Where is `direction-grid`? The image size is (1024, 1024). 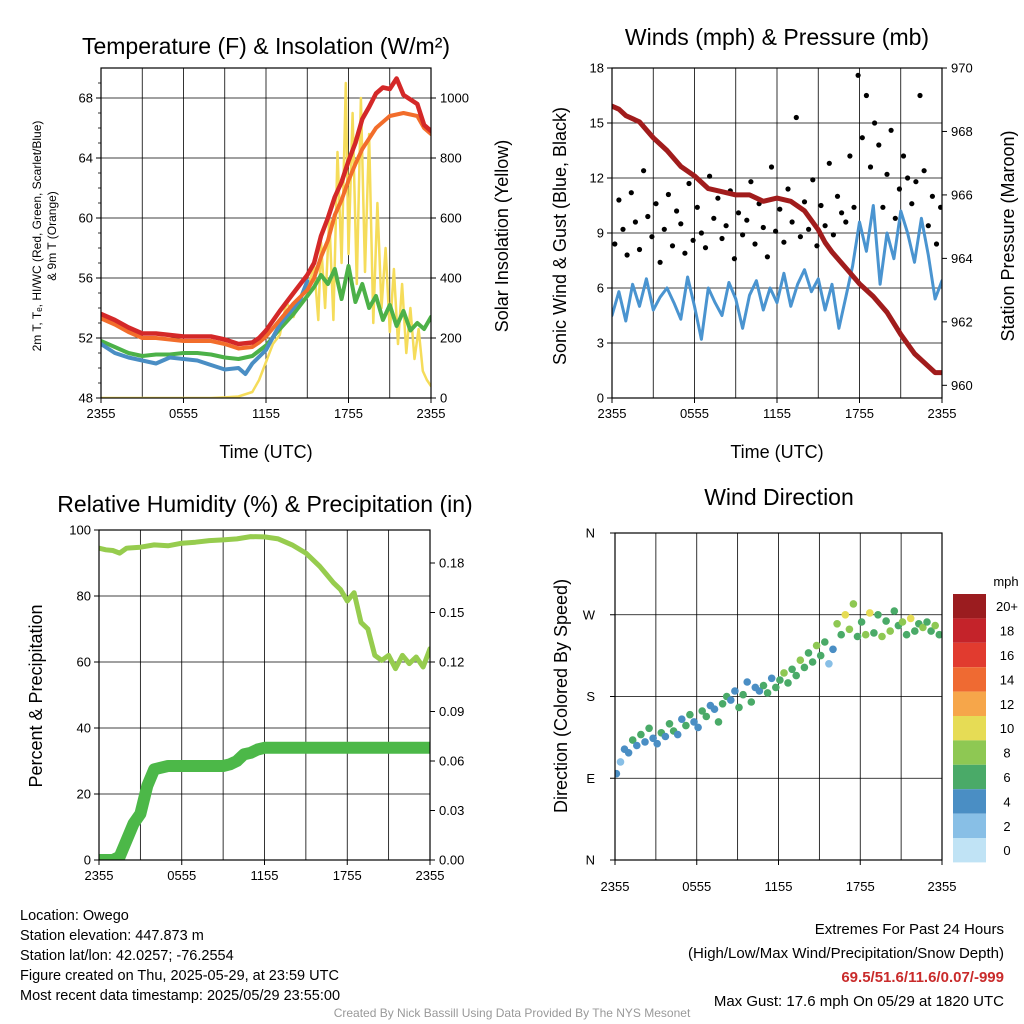
direction-grid is located at coordinates (778, 696).